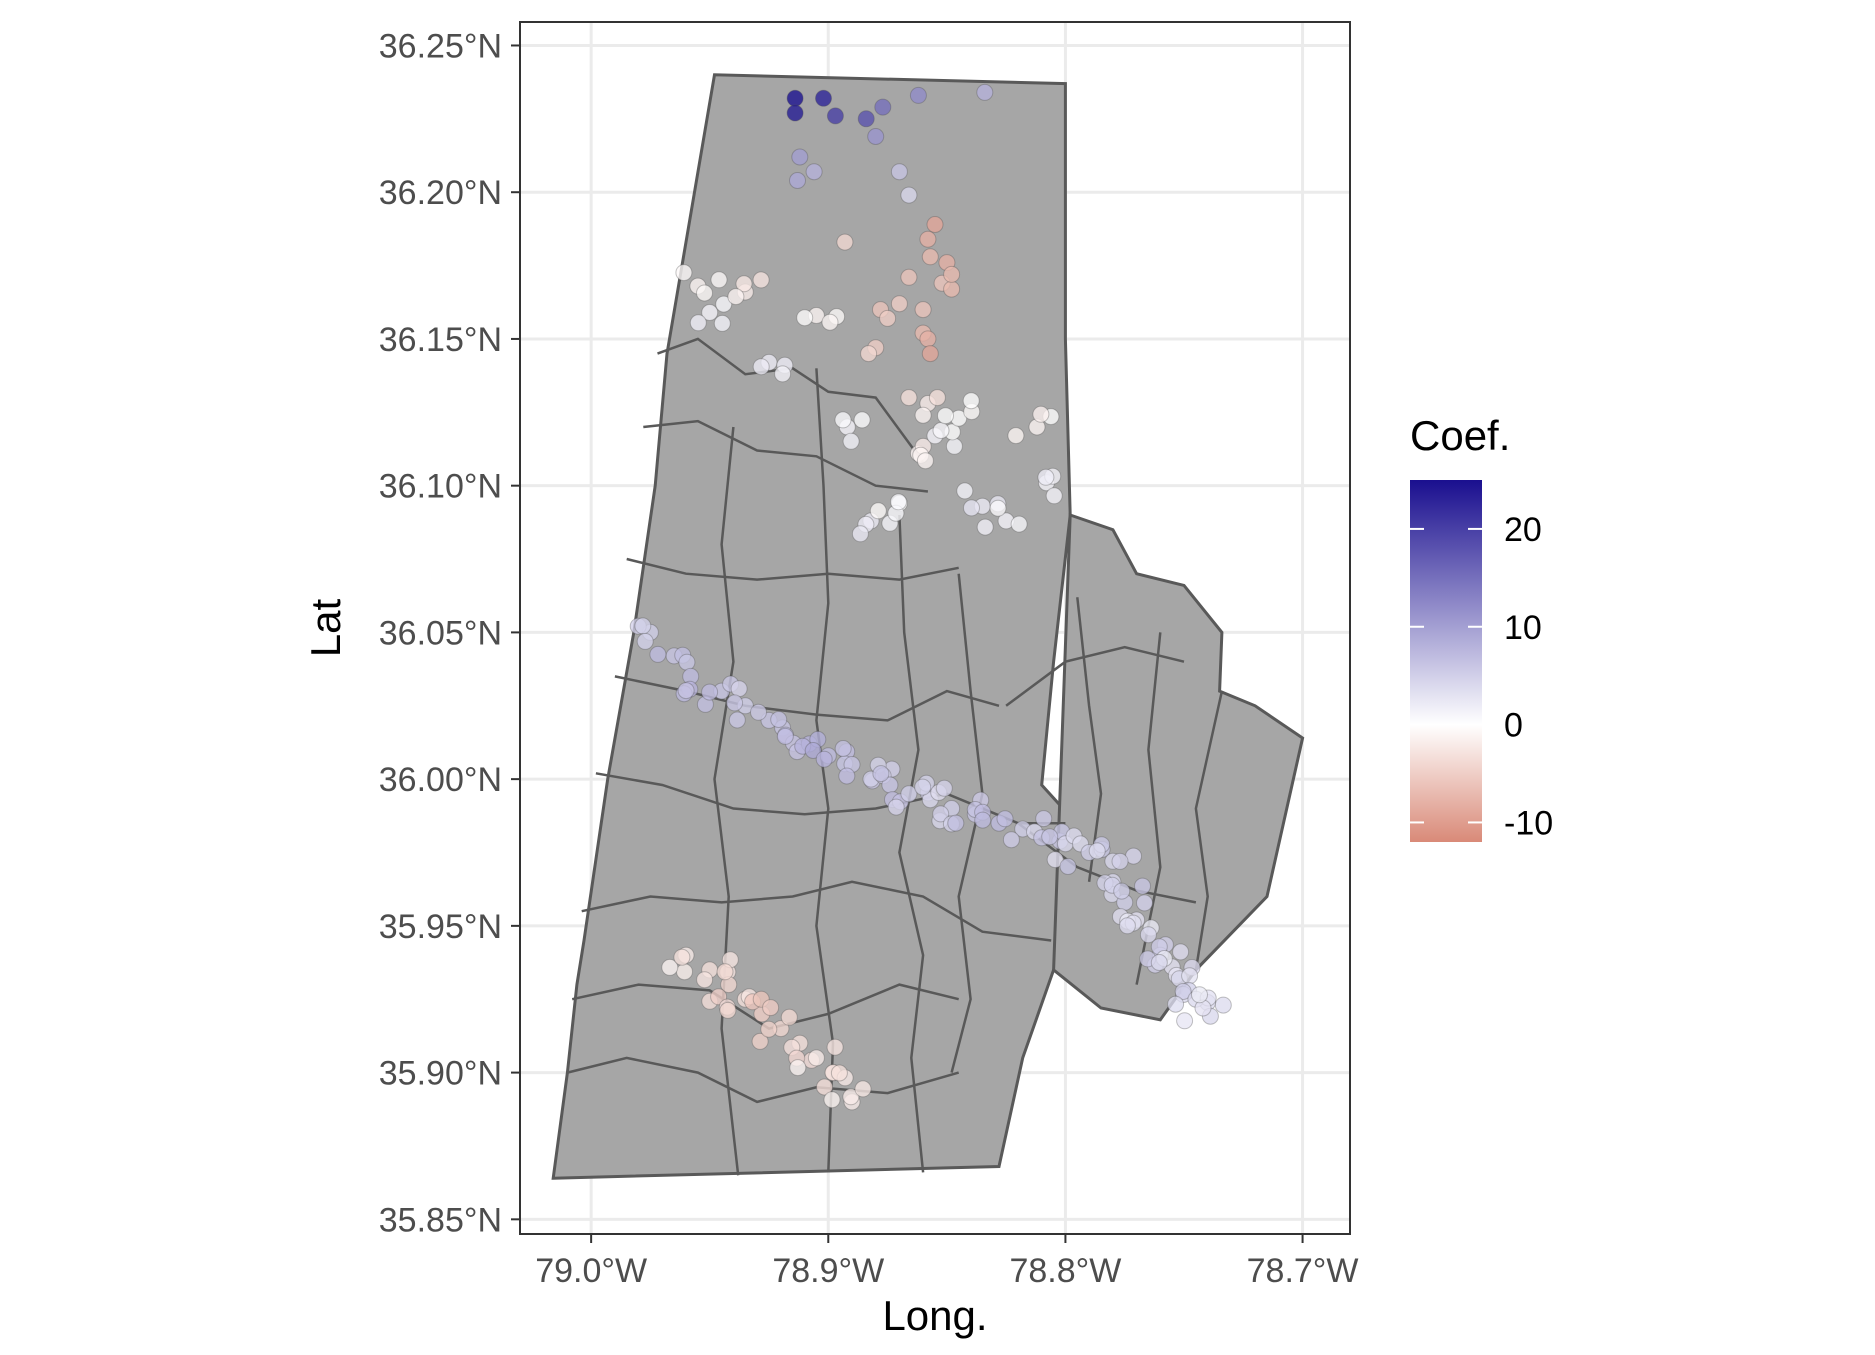  I want to click on legend-breaks: 20 10 0 -10, so click(1481, 676).